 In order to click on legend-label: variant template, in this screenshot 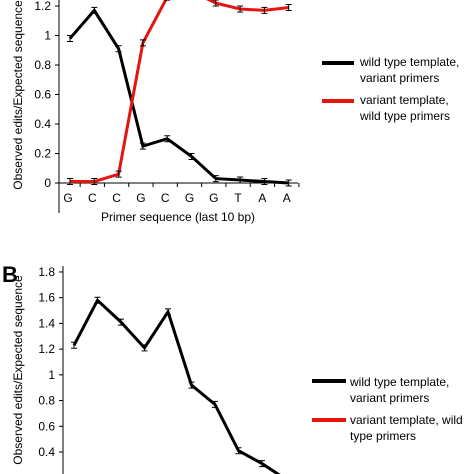, I will do `click(404, 100)`.